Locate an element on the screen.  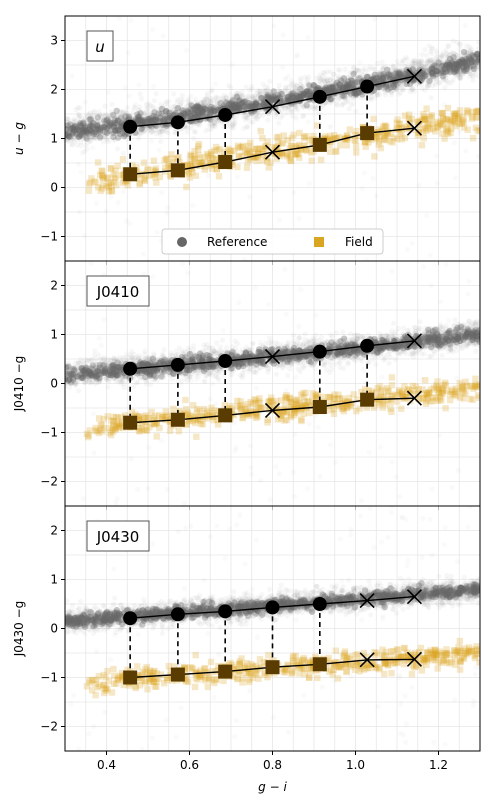
y-tick-label: 1 is located at coordinates (54, 139).